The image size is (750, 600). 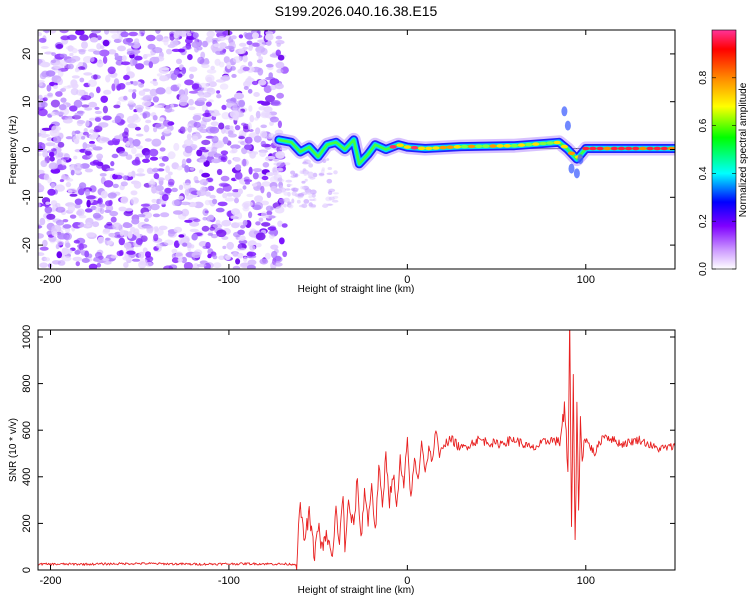 What do you see at coordinates (703, 221) in the screenshot?
I see `colorbar-tick-label: 0.2` at bounding box center [703, 221].